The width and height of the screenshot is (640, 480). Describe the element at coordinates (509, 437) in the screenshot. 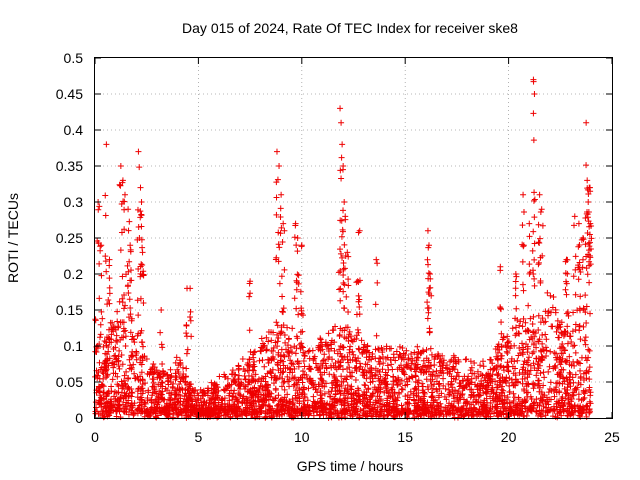

I see `x-tick-label: 20` at that location.